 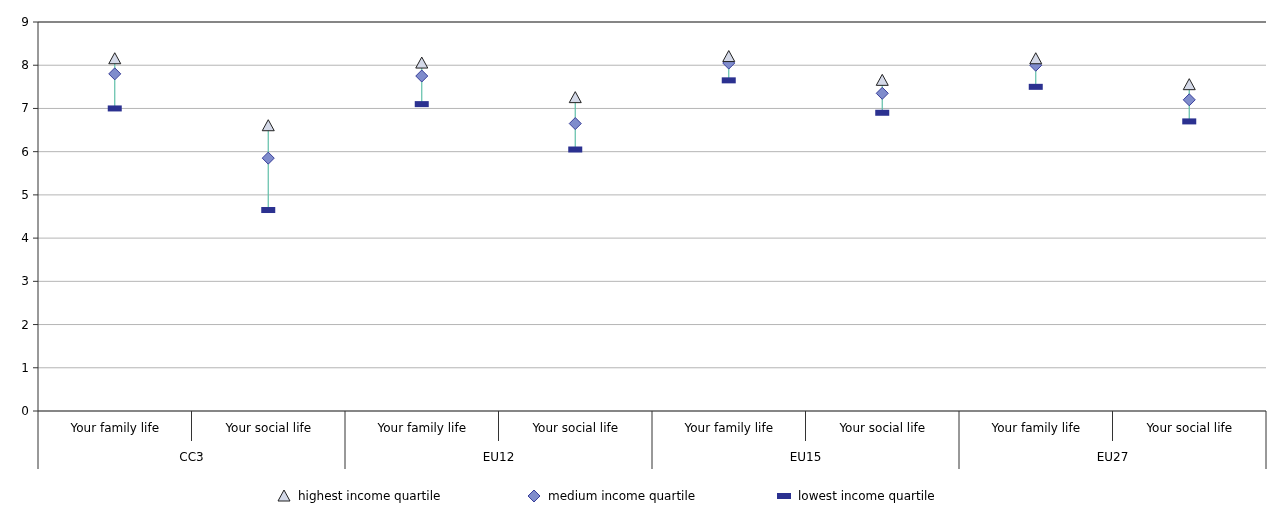 What do you see at coordinates (25, 65) in the screenshot?
I see `y-tick-label: 8` at bounding box center [25, 65].